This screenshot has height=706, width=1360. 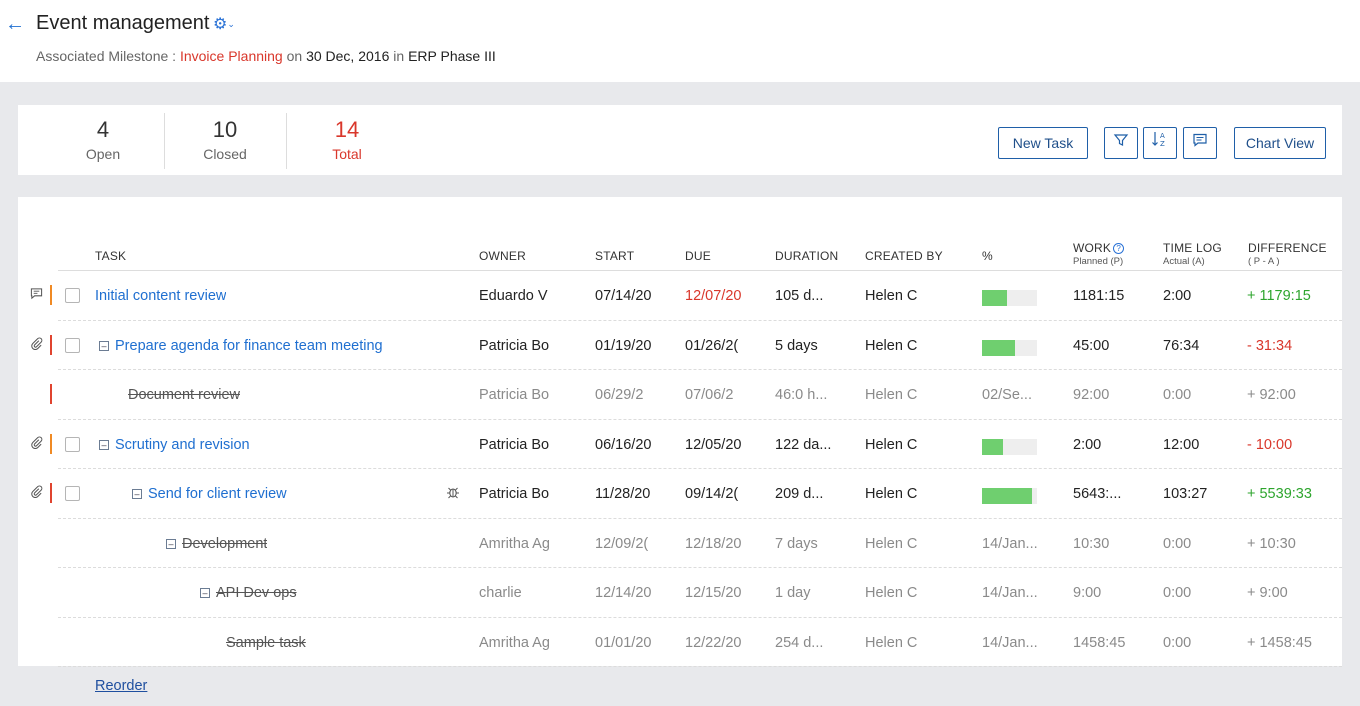 What do you see at coordinates (502, 256) in the screenshot?
I see `col-owner: OWNER` at bounding box center [502, 256].